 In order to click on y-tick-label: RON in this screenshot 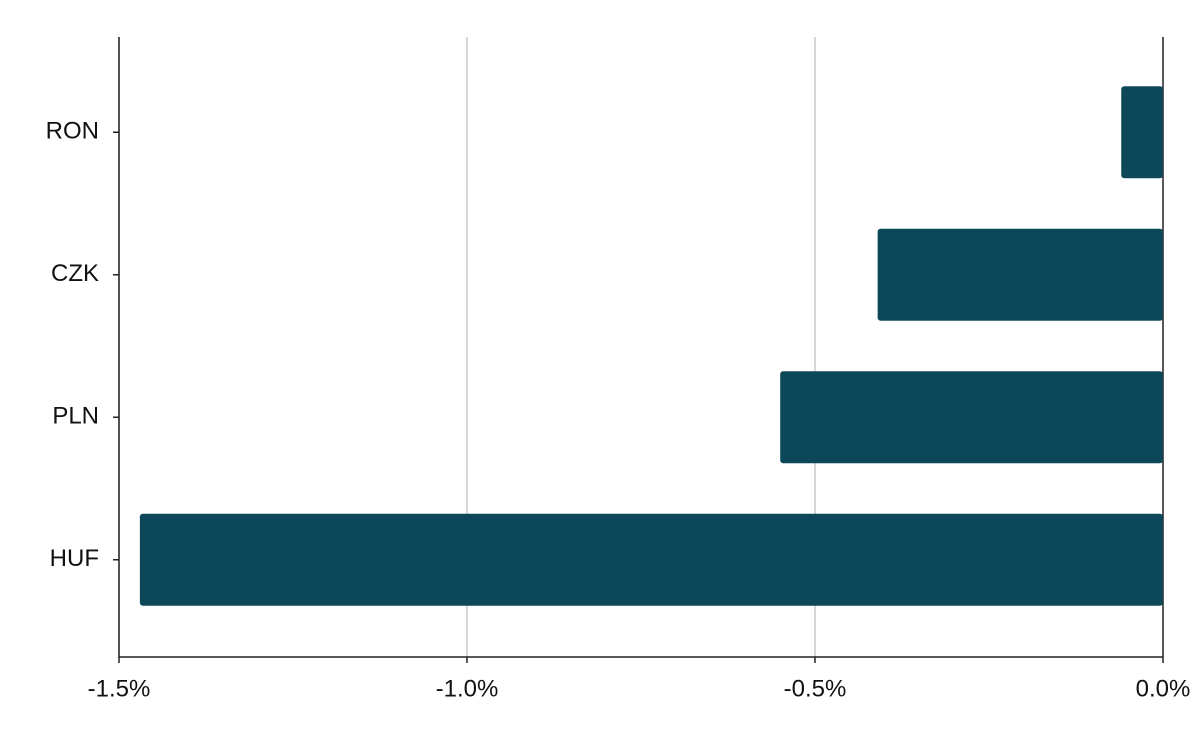, I will do `click(72, 131)`.